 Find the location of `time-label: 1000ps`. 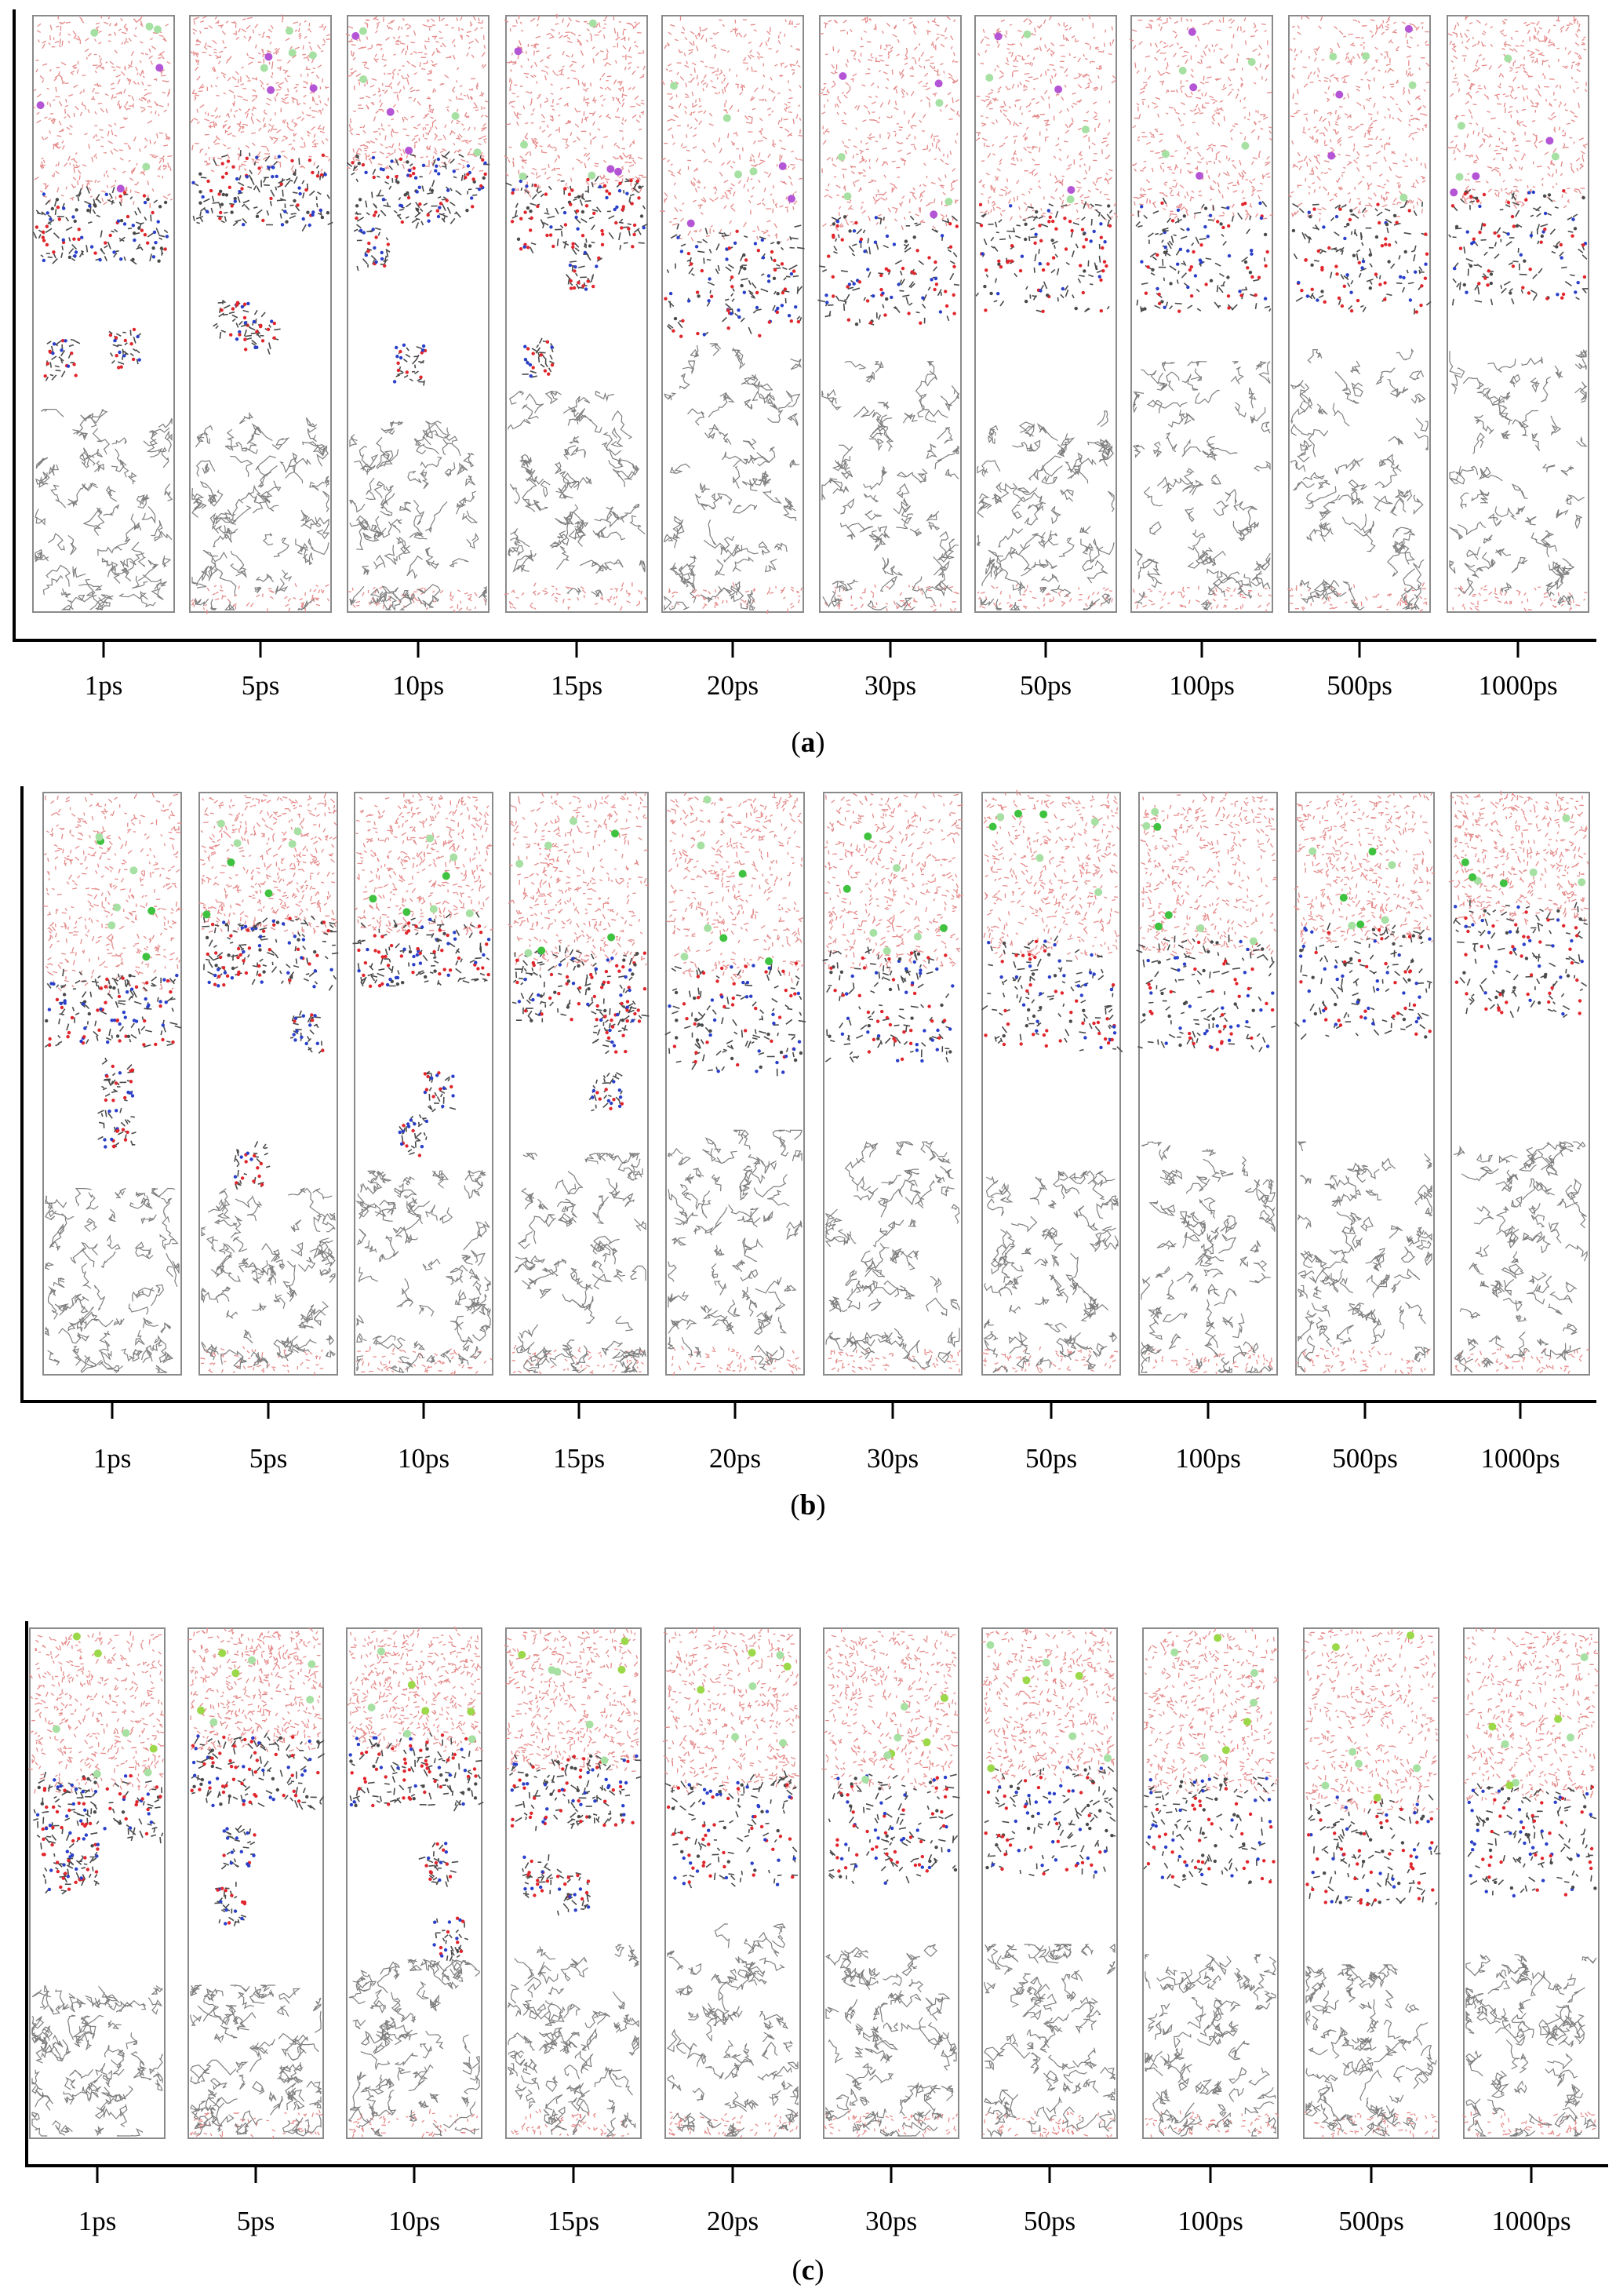

time-label: 1000ps is located at coordinates (1517, 685).